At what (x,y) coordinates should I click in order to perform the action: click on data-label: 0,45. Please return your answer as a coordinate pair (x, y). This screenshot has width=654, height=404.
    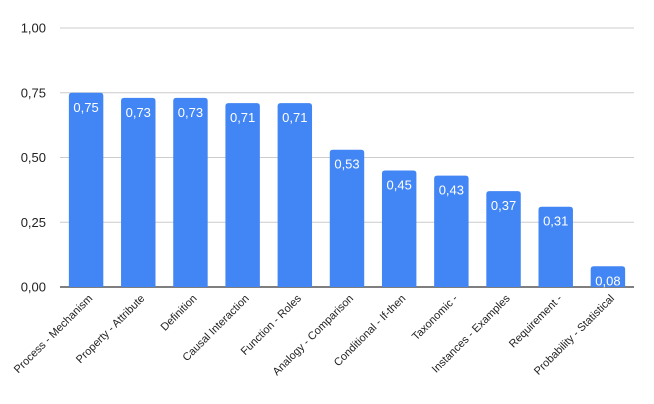
    Looking at the image, I should click on (399, 184).